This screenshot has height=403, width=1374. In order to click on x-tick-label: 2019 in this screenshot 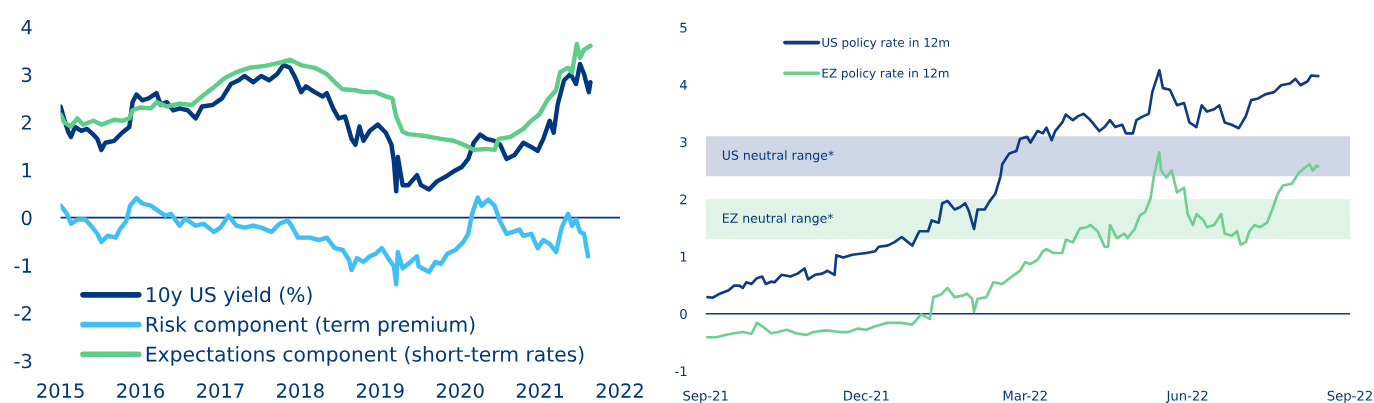, I will do `click(380, 390)`.